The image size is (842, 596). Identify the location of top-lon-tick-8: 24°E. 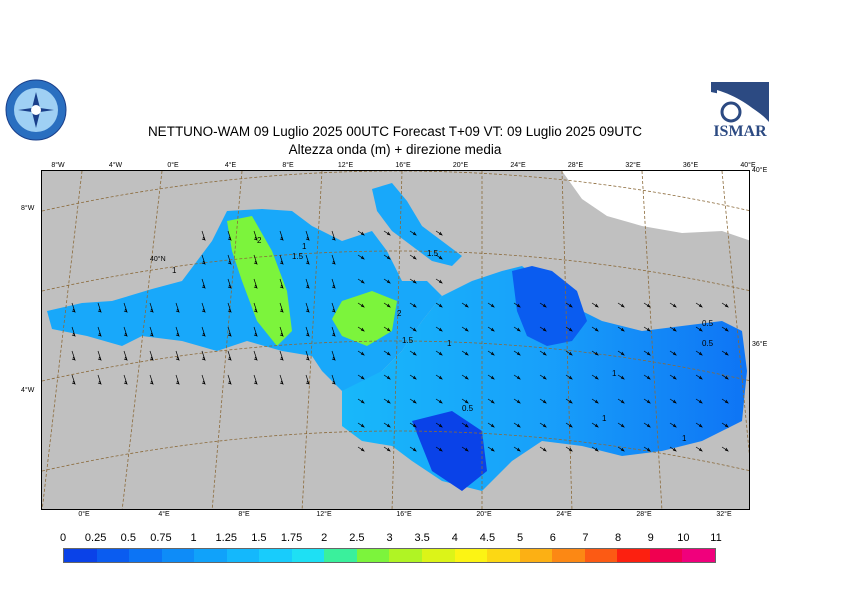
(518, 165).